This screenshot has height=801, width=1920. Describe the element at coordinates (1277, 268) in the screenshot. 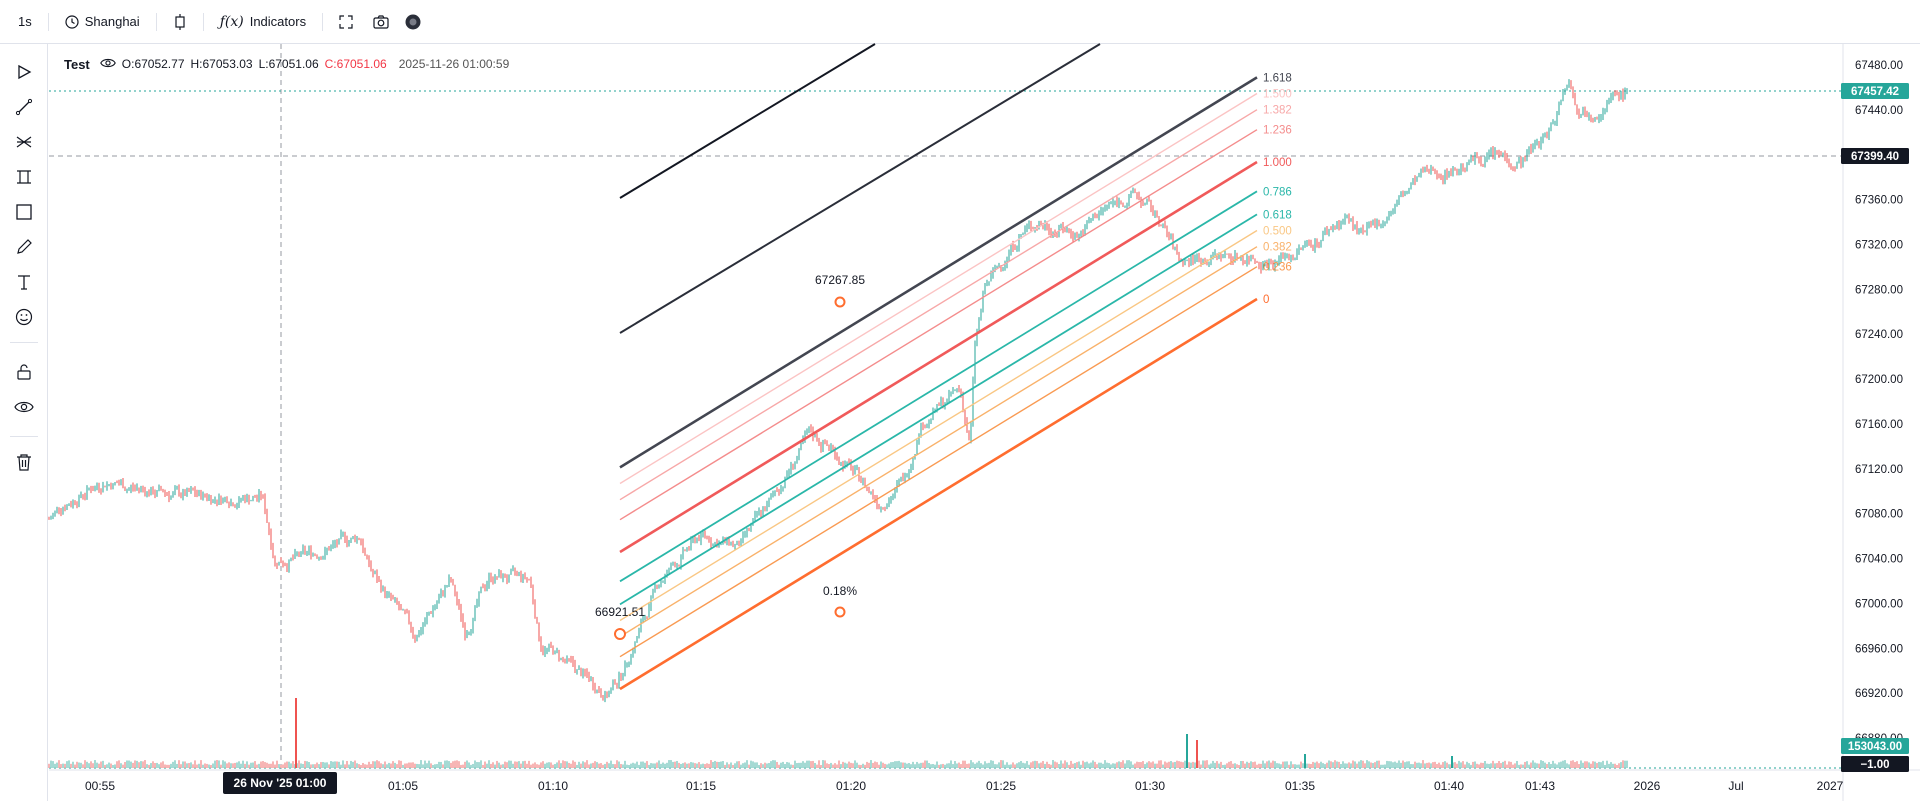

I see `fib-level-label: 0.236` at that location.